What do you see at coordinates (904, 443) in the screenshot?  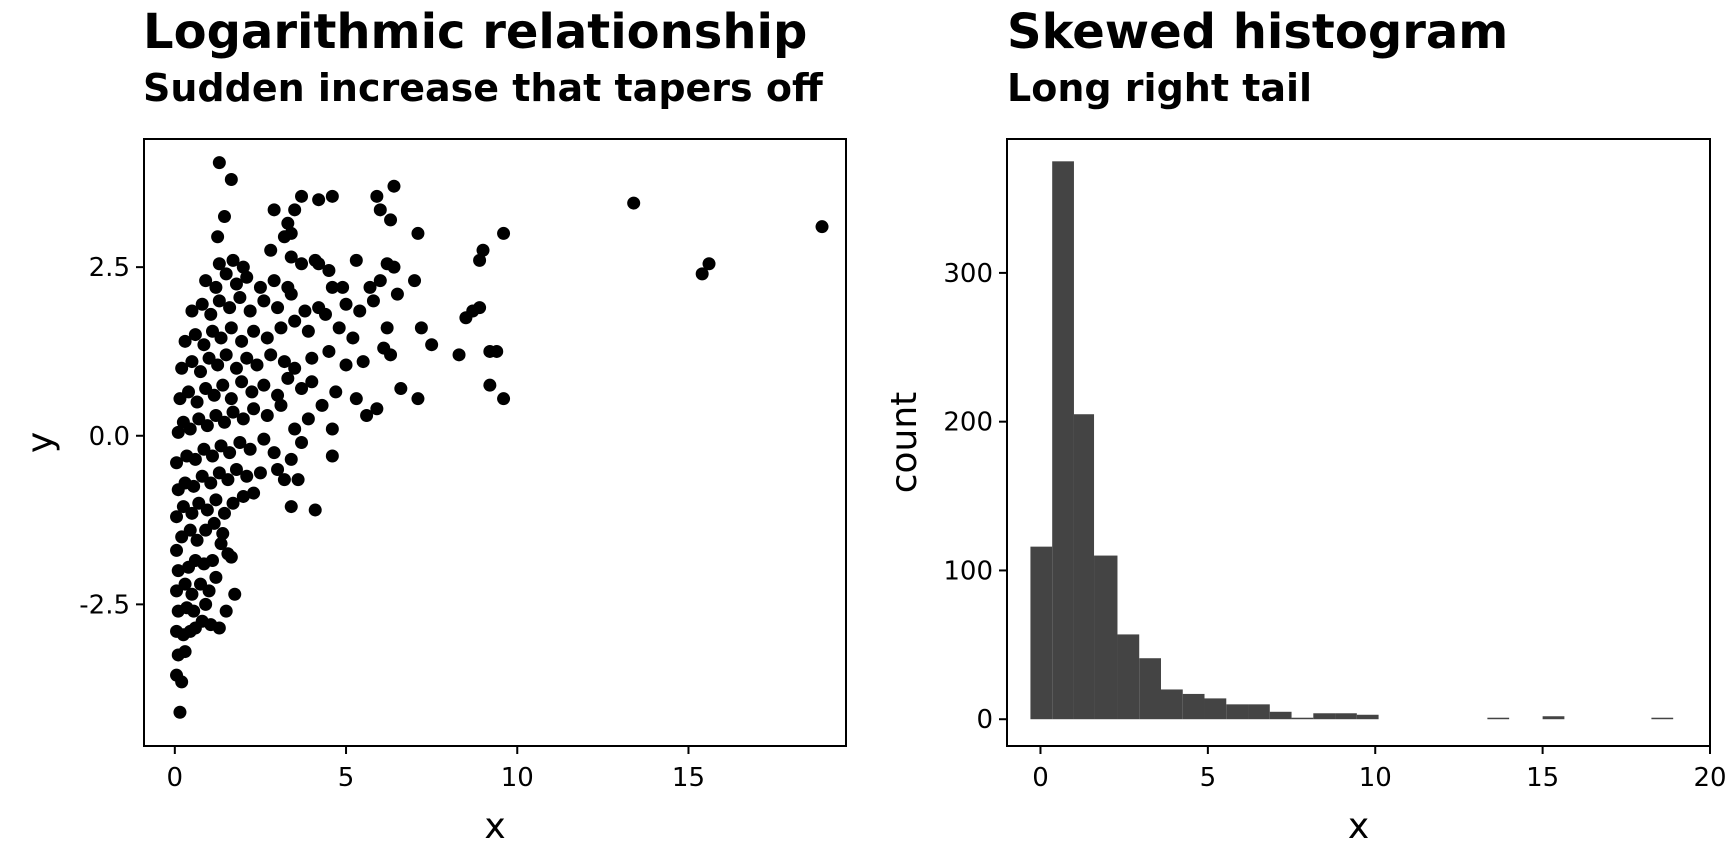 I see `histogram-y-axis-label: count` at bounding box center [904, 443].